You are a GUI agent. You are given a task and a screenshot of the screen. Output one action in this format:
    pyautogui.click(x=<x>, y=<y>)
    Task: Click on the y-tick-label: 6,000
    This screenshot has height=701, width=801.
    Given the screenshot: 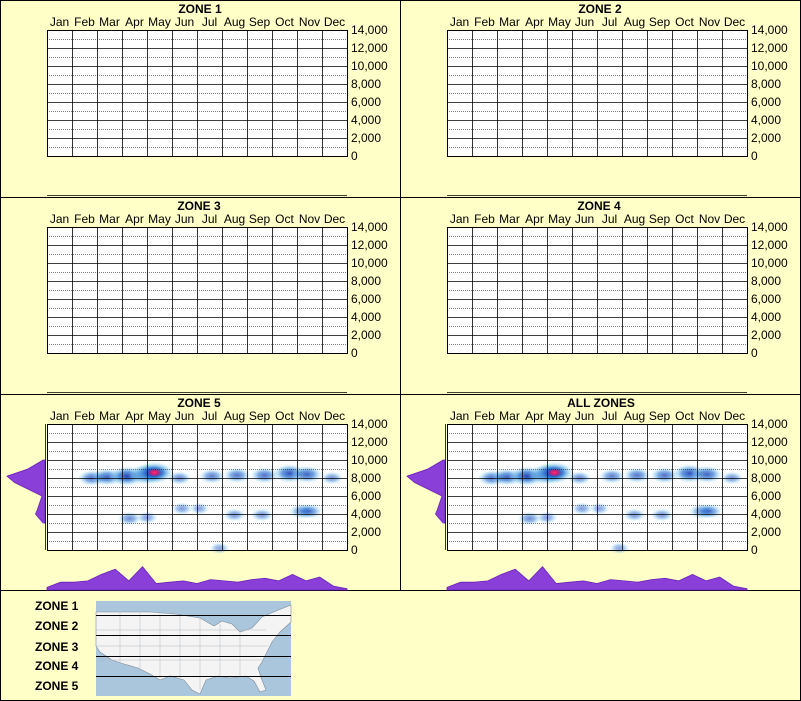 What is the action you would take?
    pyautogui.click(x=766, y=299)
    